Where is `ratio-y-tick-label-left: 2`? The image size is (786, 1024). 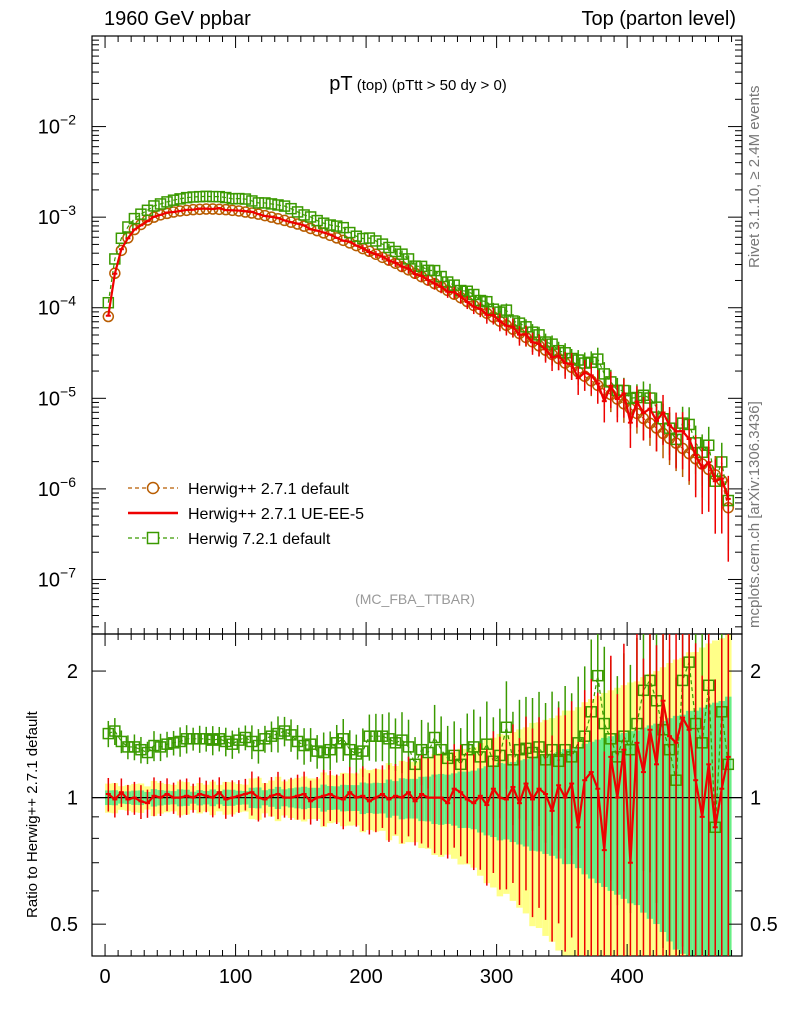 ratio-y-tick-label-left: 2 is located at coordinates (72, 672).